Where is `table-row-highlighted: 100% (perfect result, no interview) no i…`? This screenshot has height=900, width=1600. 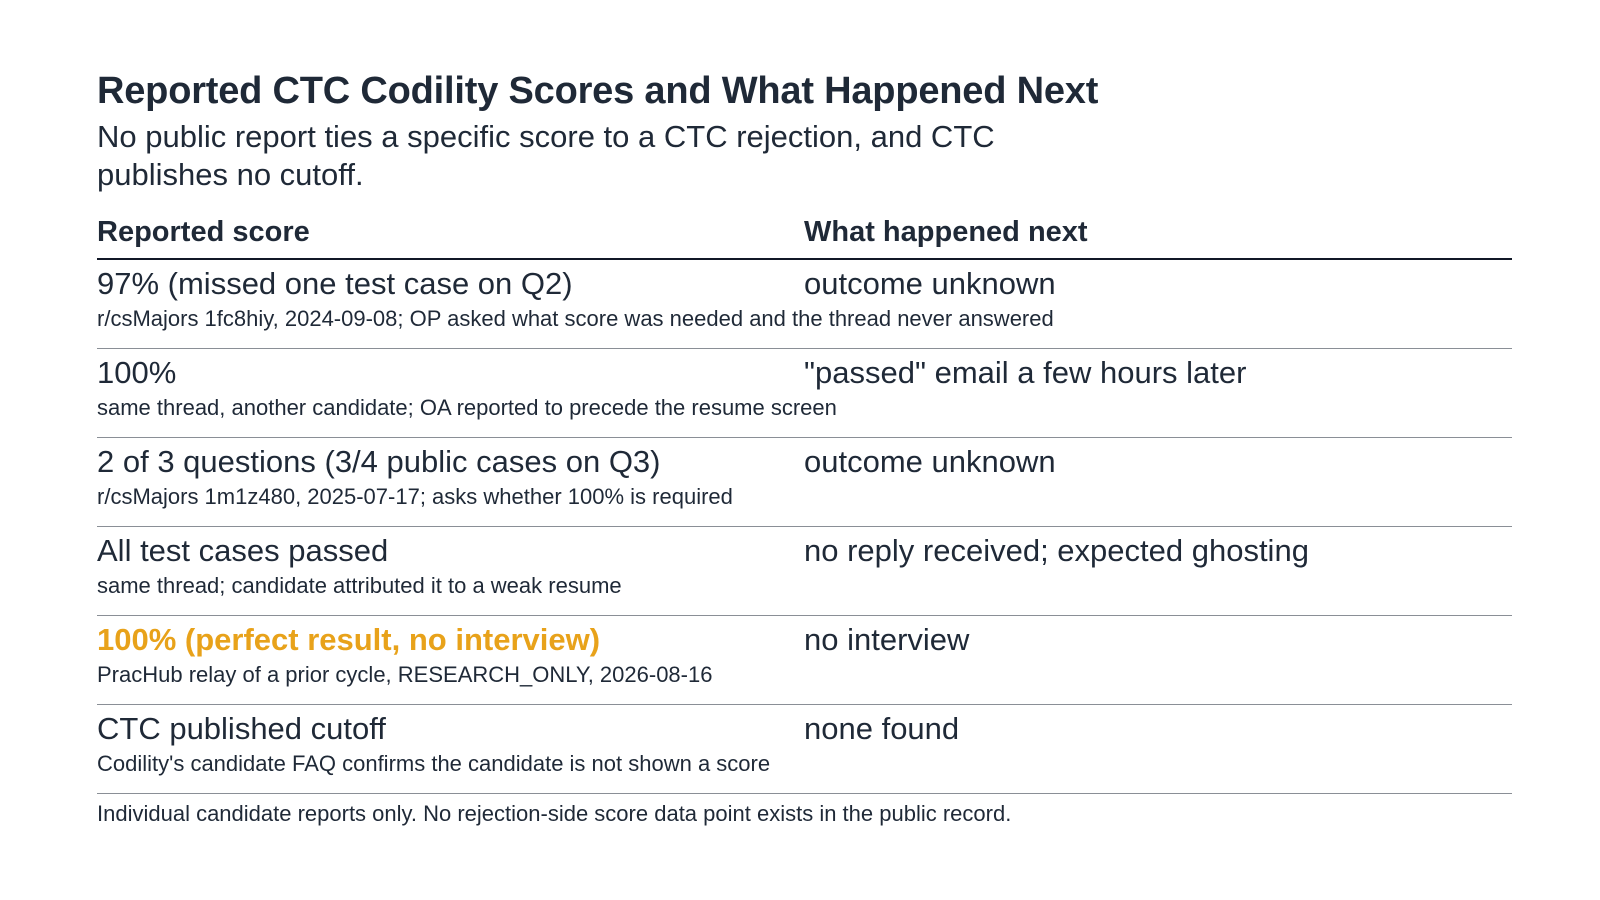 table-row-highlighted: 100% (perfect result, no interview) no i… is located at coordinates (804, 660).